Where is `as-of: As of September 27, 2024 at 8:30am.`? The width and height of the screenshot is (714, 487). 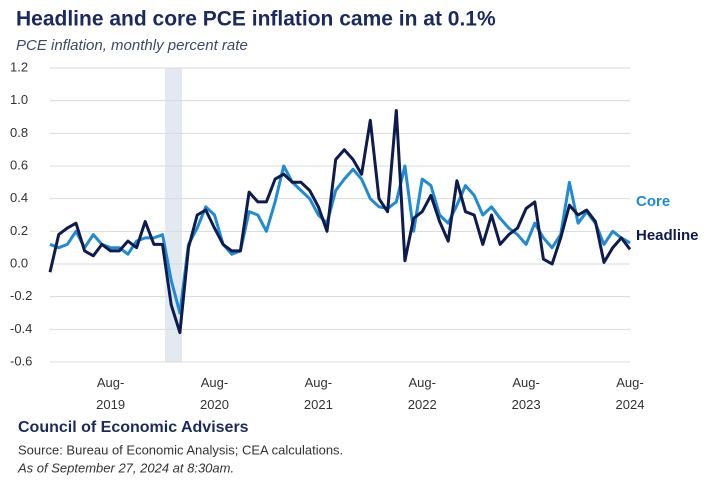
as-of: As of September 27, 2024 at 8:30am. is located at coordinates (125, 467).